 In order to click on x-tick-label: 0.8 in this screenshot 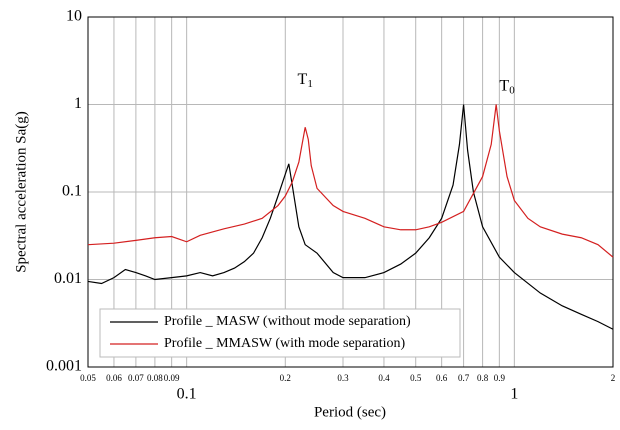, I will do `click(483, 378)`.